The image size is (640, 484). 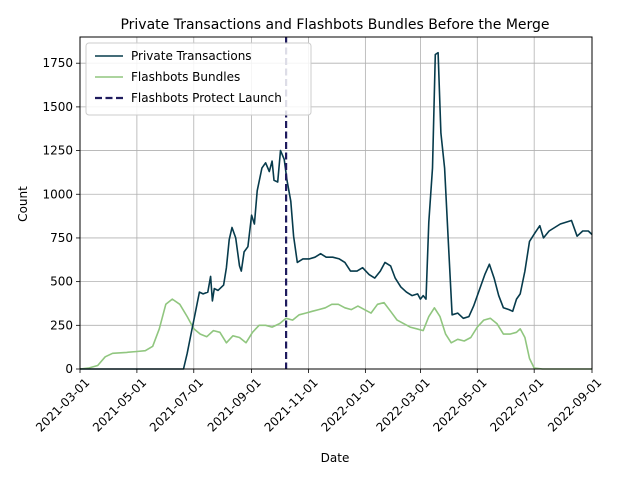 I want to click on y-tick-label: 500, so click(x=61, y=282).